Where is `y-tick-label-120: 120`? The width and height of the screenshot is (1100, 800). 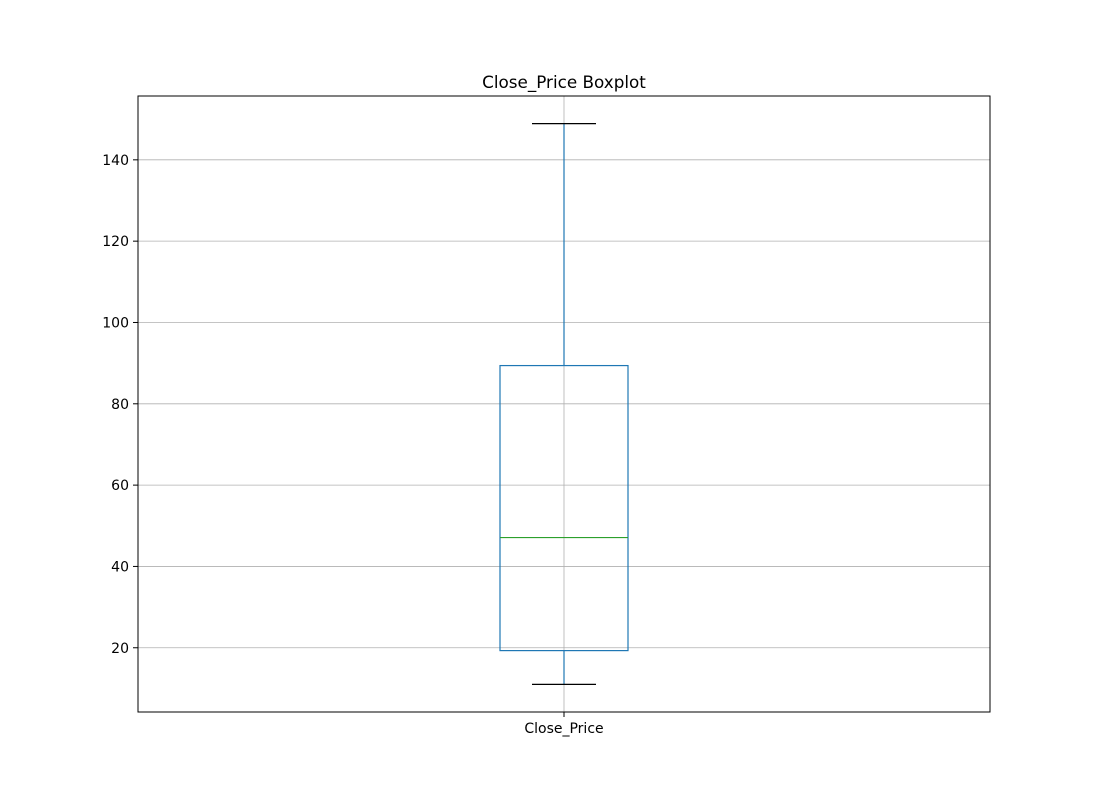
y-tick-label-120: 120 is located at coordinates (115, 242).